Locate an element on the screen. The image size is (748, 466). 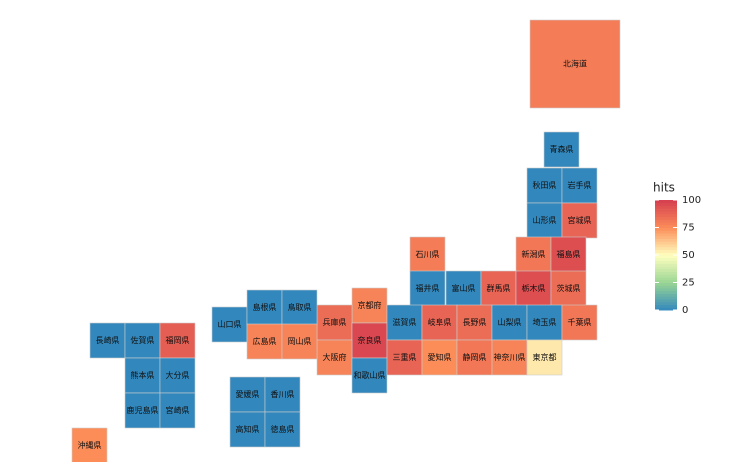
prefecture-label: 徳島県 is located at coordinates (283, 429).